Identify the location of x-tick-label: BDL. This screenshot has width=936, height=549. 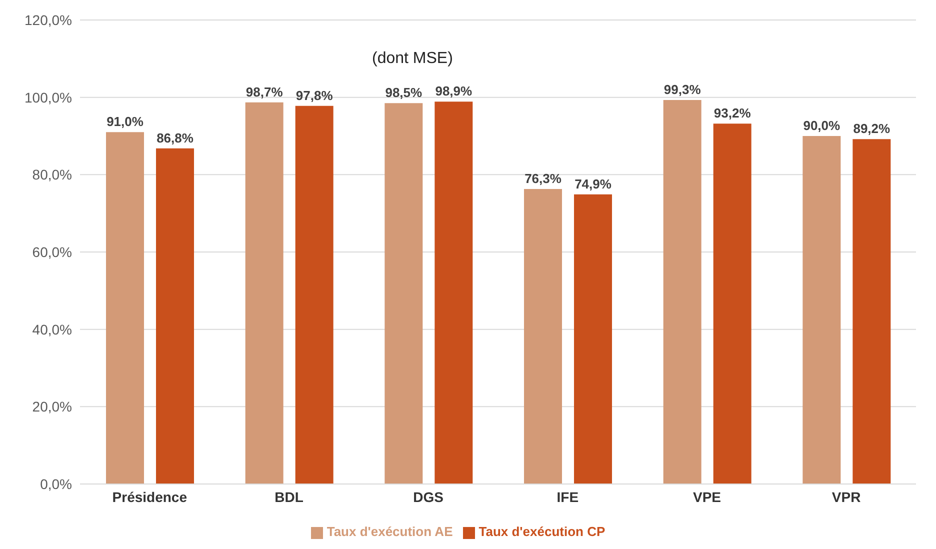
(289, 496).